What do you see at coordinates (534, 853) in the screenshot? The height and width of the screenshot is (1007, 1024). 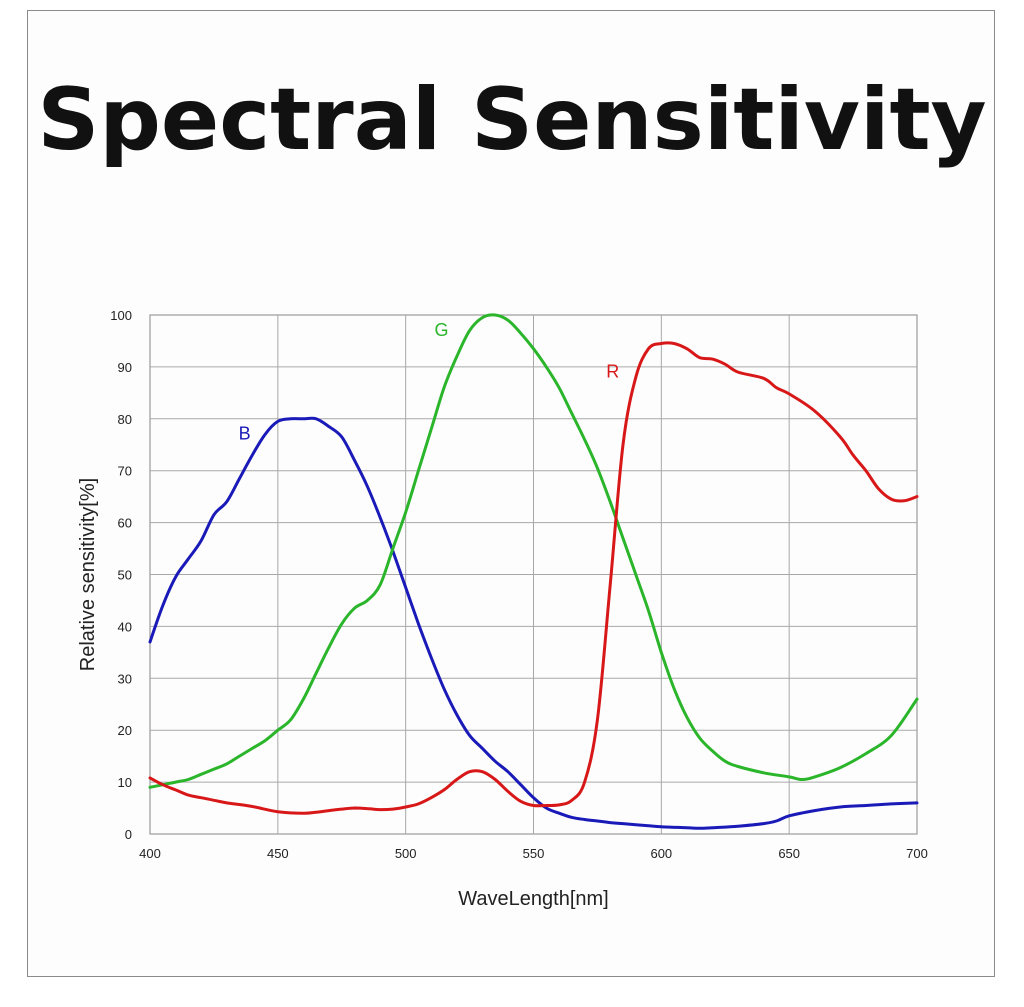 I see `x-tick-label: 550` at bounding box center [534, 853].